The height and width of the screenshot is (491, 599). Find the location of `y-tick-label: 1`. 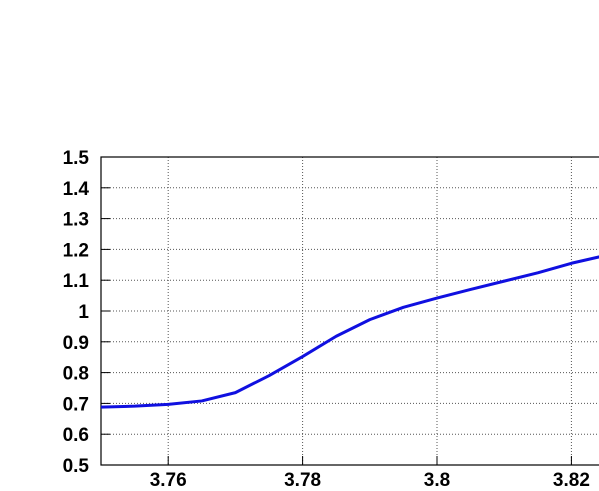

y-tick-label: 1 is located at coordinates (83, 312).